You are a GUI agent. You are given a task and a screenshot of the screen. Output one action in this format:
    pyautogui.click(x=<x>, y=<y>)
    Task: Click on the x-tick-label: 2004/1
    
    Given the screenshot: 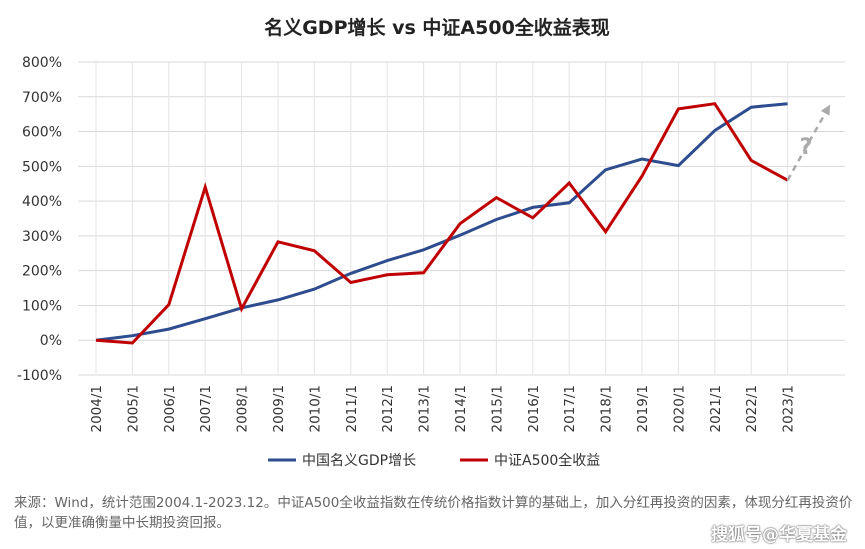 What is the action you would take?
    pyautogui.click(x=97, y=409)
    